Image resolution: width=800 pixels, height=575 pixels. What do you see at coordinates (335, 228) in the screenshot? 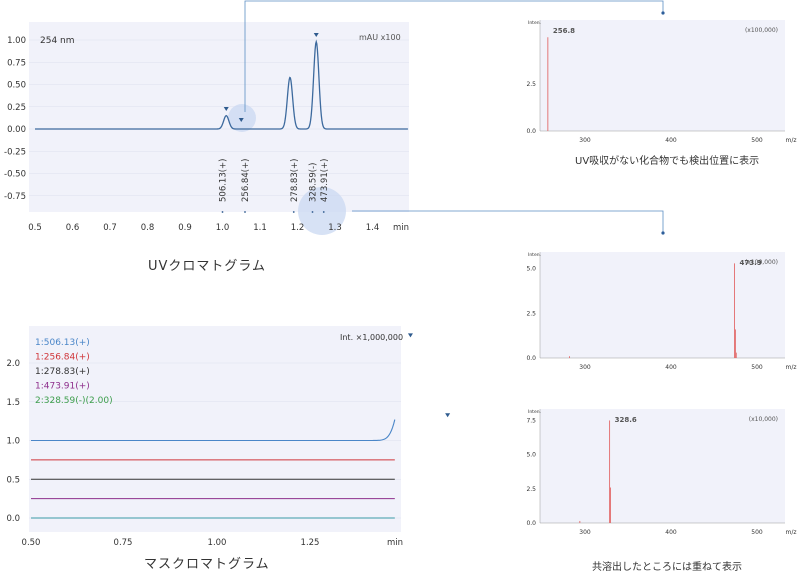
I see `uv-x-tick-label: 1.3` at bounding box center [335, 228].